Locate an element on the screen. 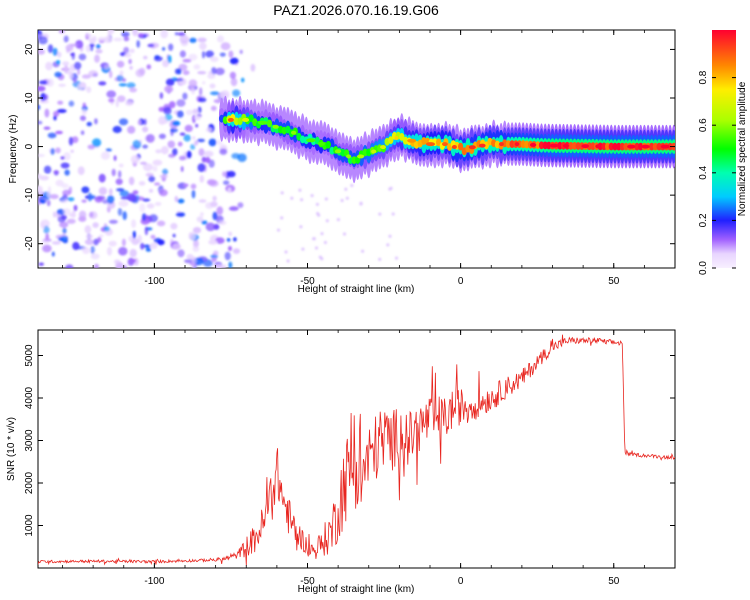 The width and height of the screenshot is (750, 600). x-tick-label: -100 is located at coordinates (154, 581).